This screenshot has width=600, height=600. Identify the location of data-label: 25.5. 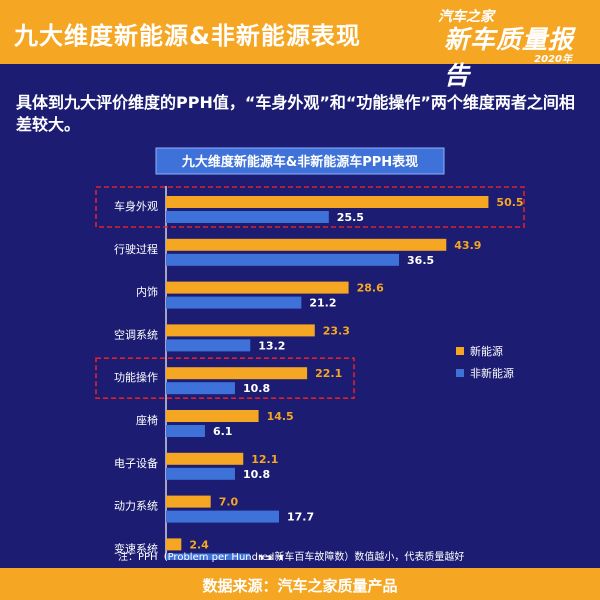
(350, 217).